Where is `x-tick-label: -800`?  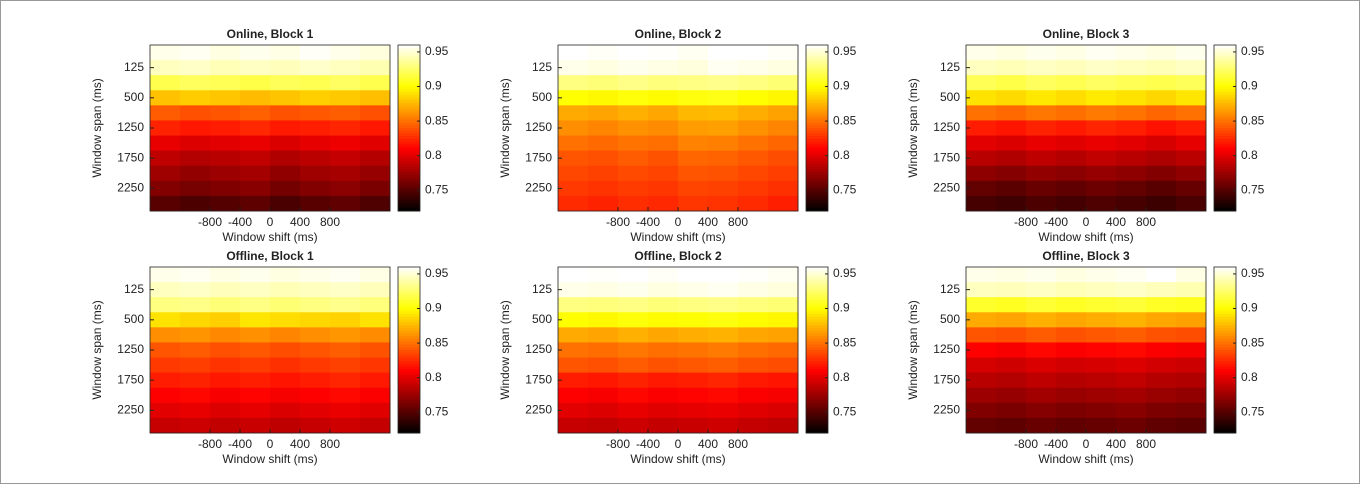 x-tick-label: -800 is located at coordinates (1026, 444).